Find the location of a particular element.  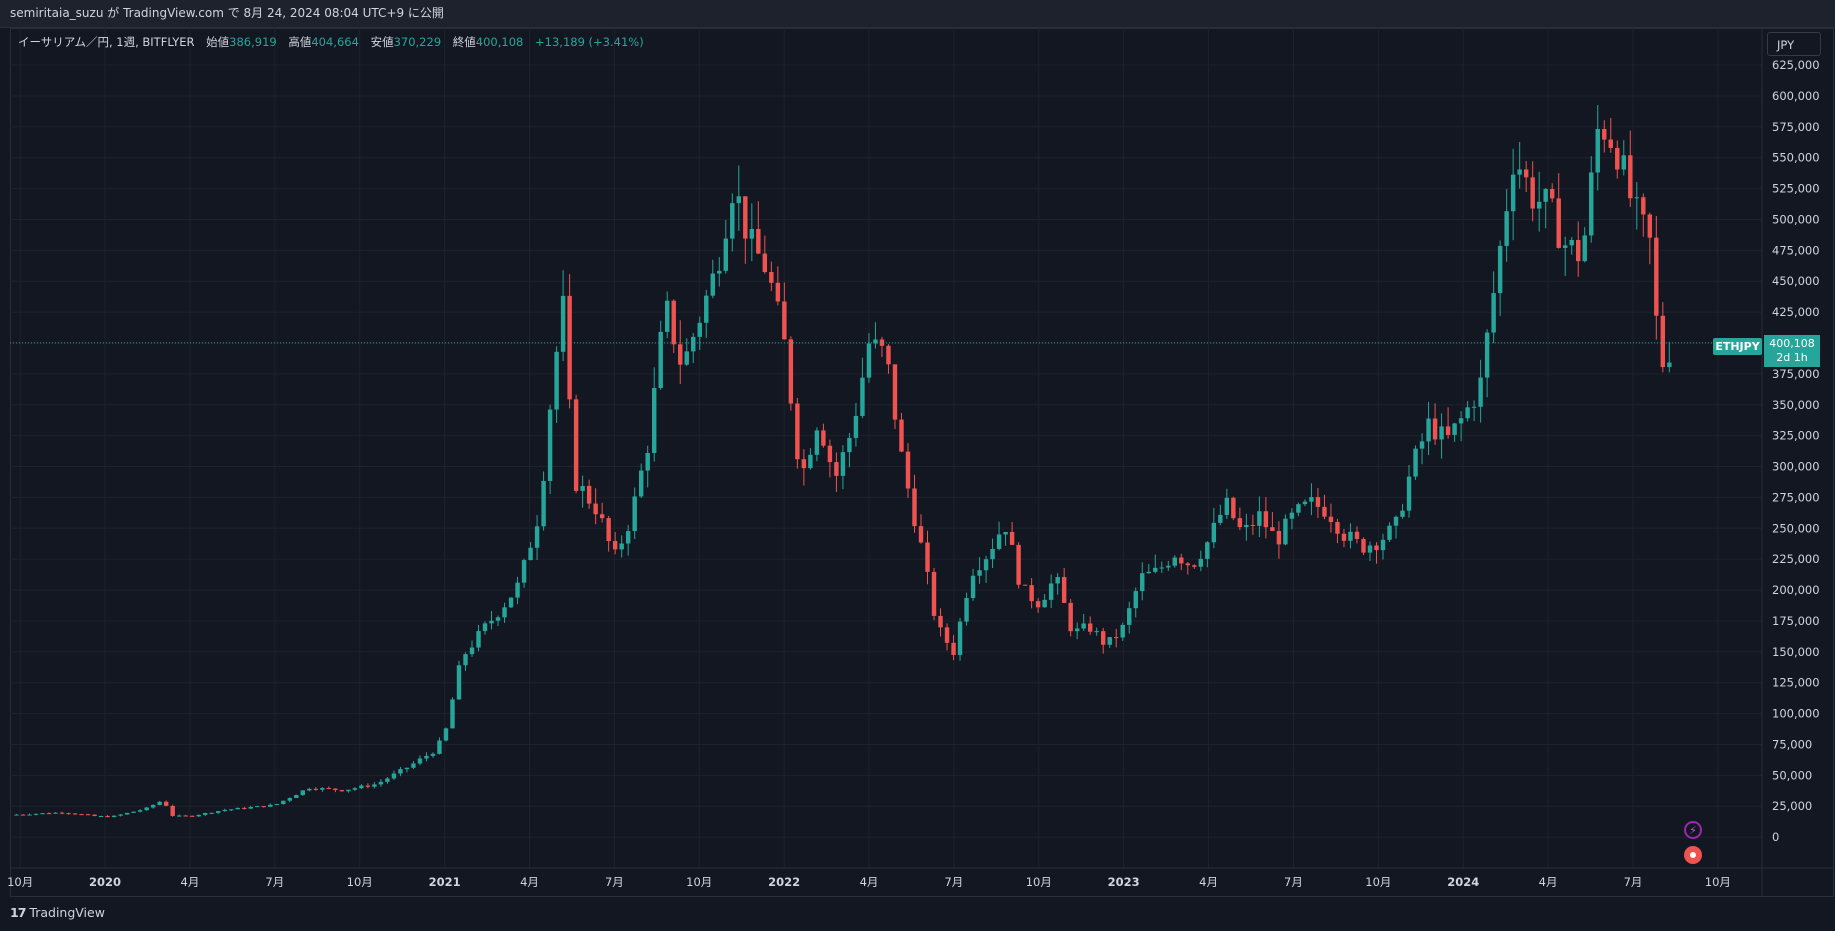

currency-button: JPY is located at coordinates (1794, 44).